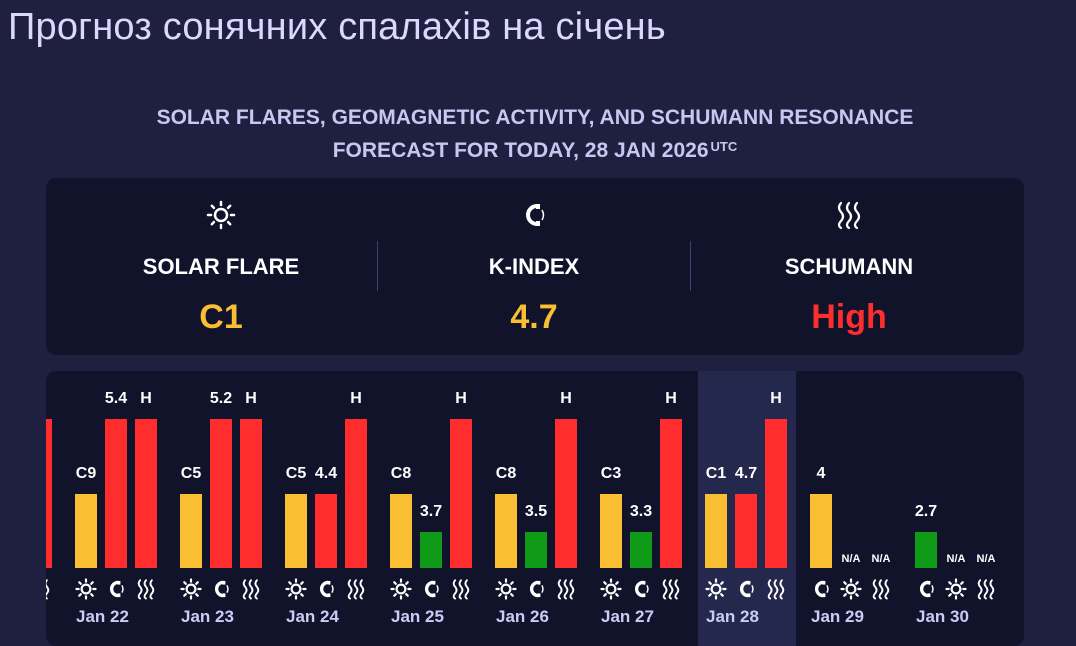 The width and height of the screenshot is (1076, 646). Describe the element at coordinates (431, 511) in the screenshot. I see `kindex-value-label: 3.7` at that location.